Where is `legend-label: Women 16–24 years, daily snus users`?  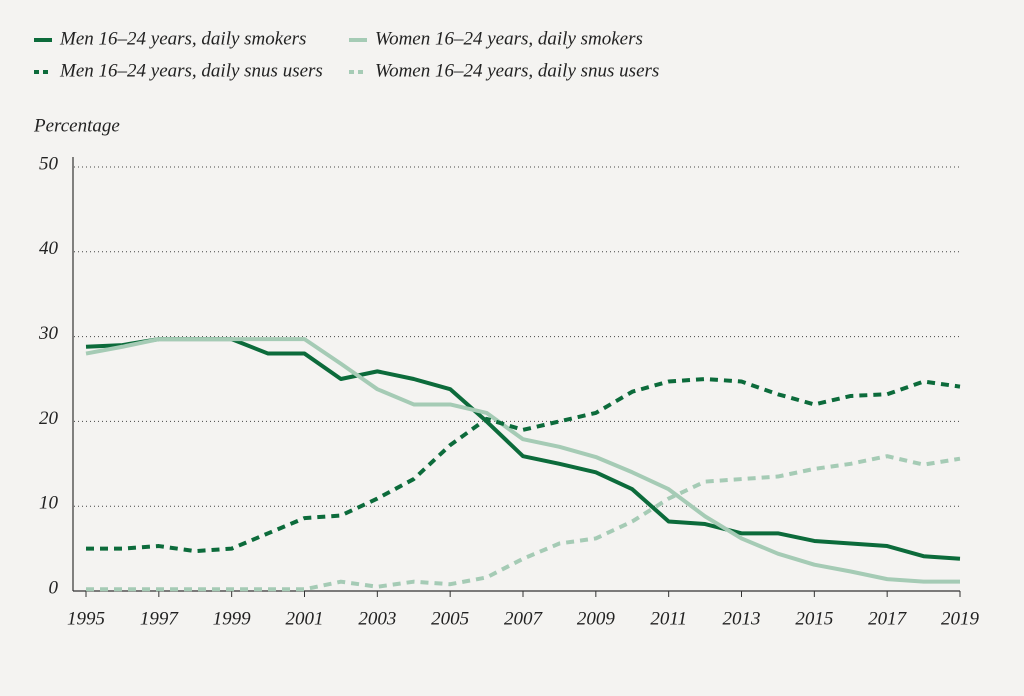 legend-label: Women 16–24 years, daily snus users is located at coordinates (517, 70).